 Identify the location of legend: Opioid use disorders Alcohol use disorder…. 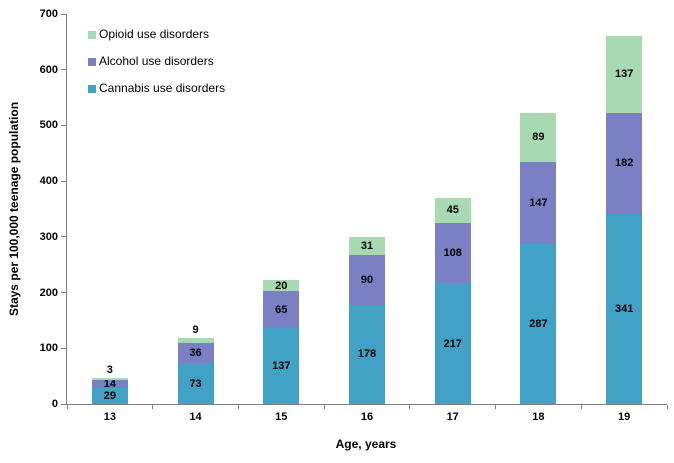
(156, 61).